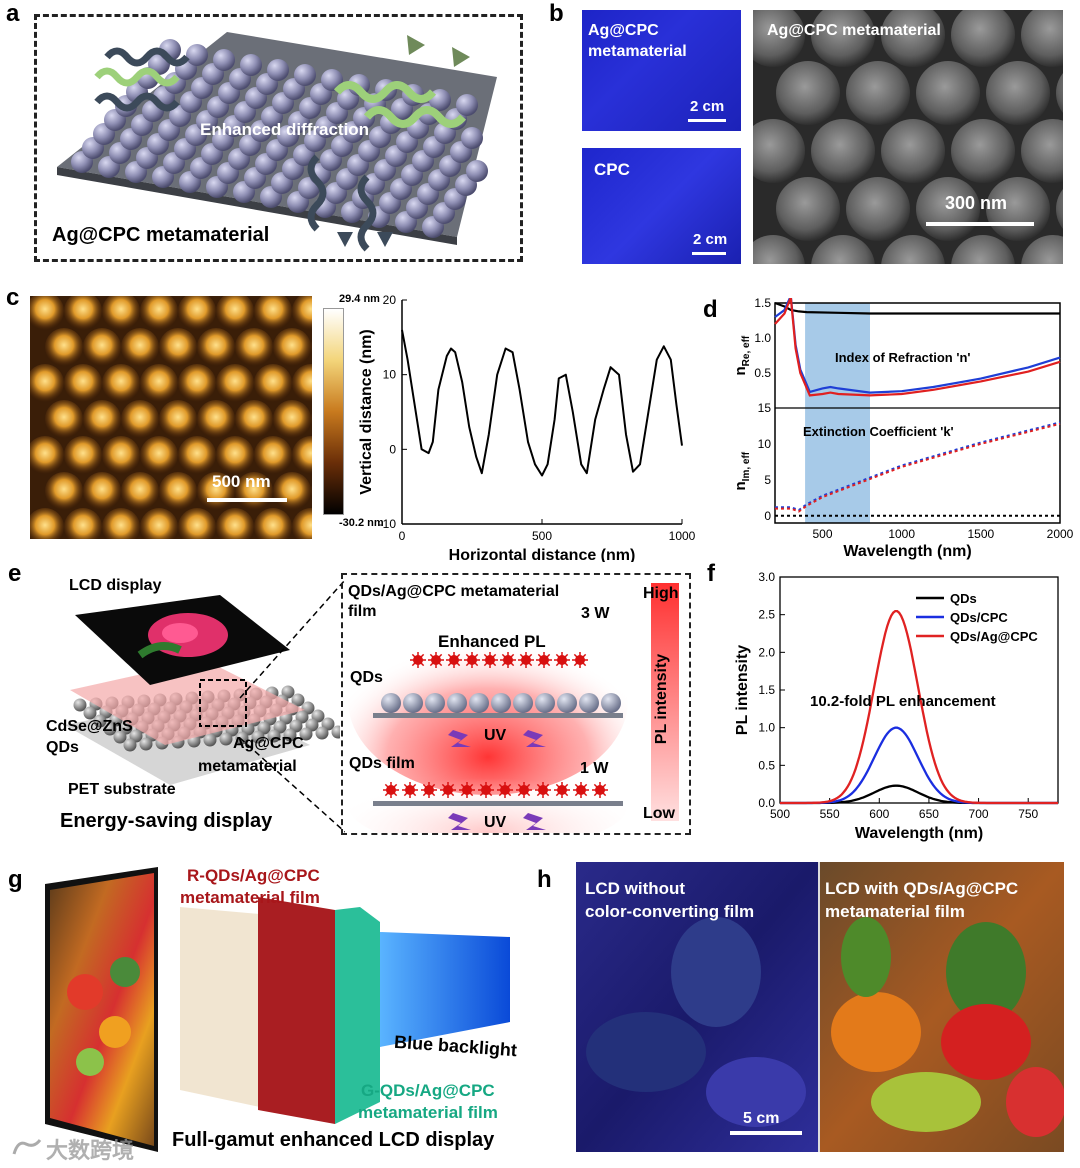 The image size is (1080, 1168). Describe the element at coordinates (665, 702) in the screenshot. I see `intensity-scale-bar` at that location.